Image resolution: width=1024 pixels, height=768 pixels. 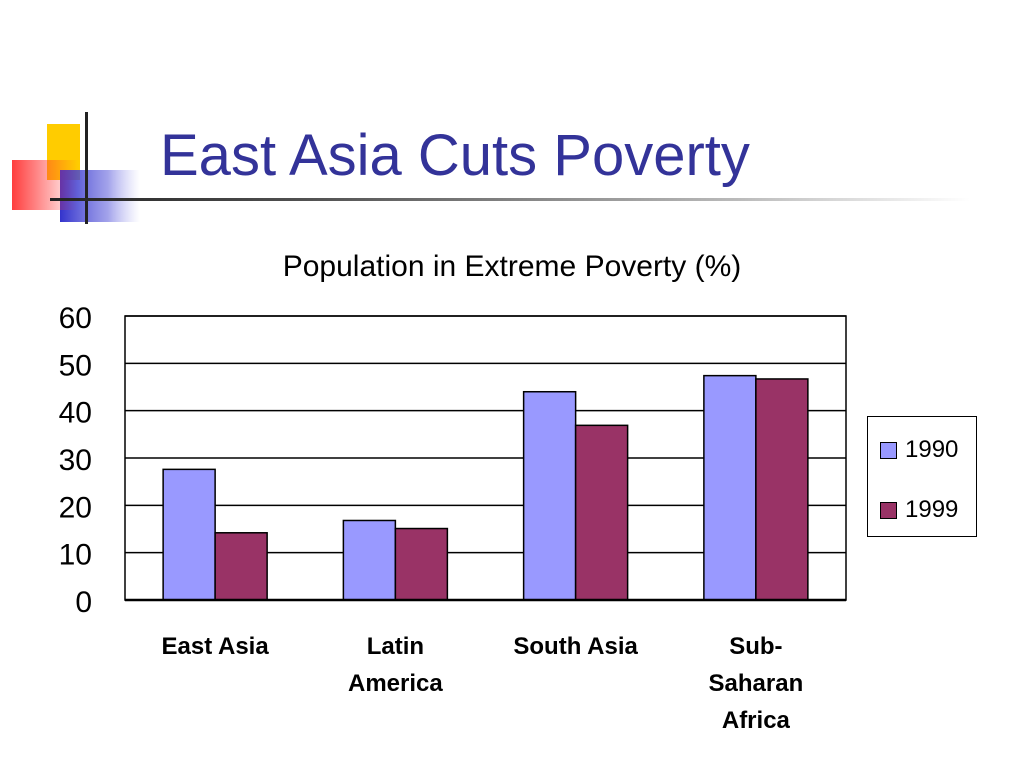 What do you see at coordinates (369, 560) in the screenshot?
I see `bar-latin-america-1990` at bounding box center [369, 560].